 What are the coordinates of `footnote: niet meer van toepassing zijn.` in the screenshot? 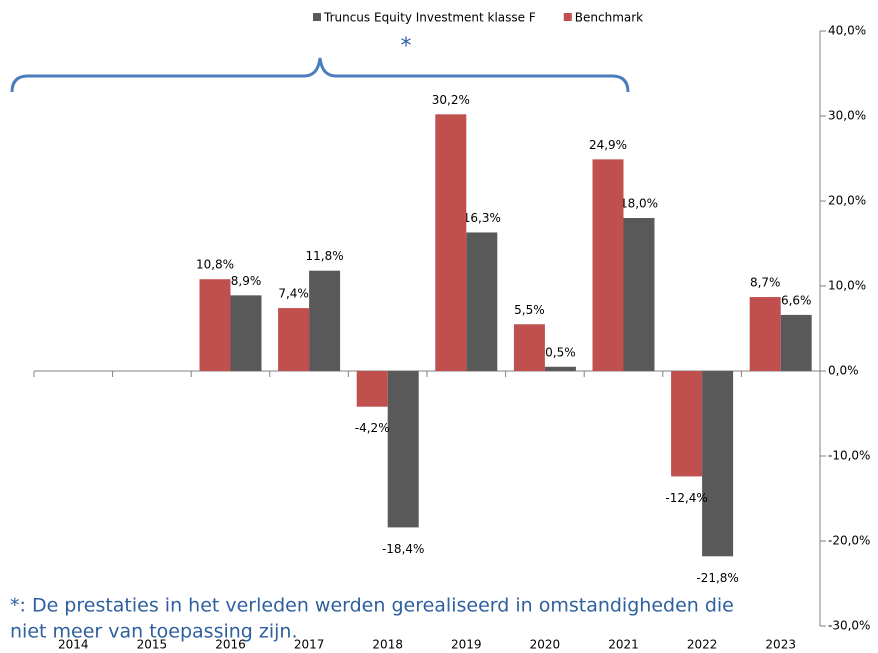 It's located at (154, 632).